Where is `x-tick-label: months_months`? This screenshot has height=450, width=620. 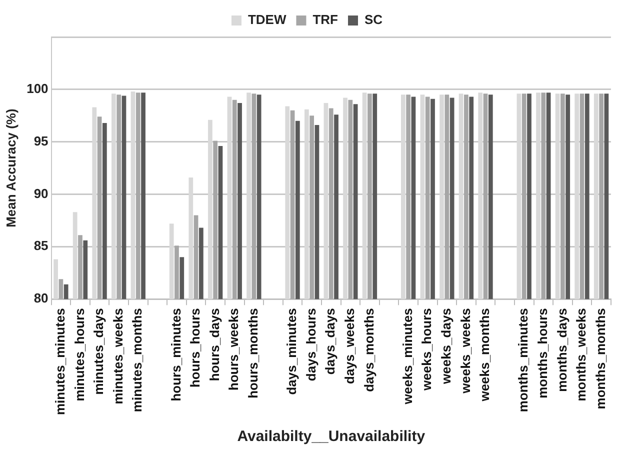
x-tick-label: months_months is located at coordinates (600, 359).